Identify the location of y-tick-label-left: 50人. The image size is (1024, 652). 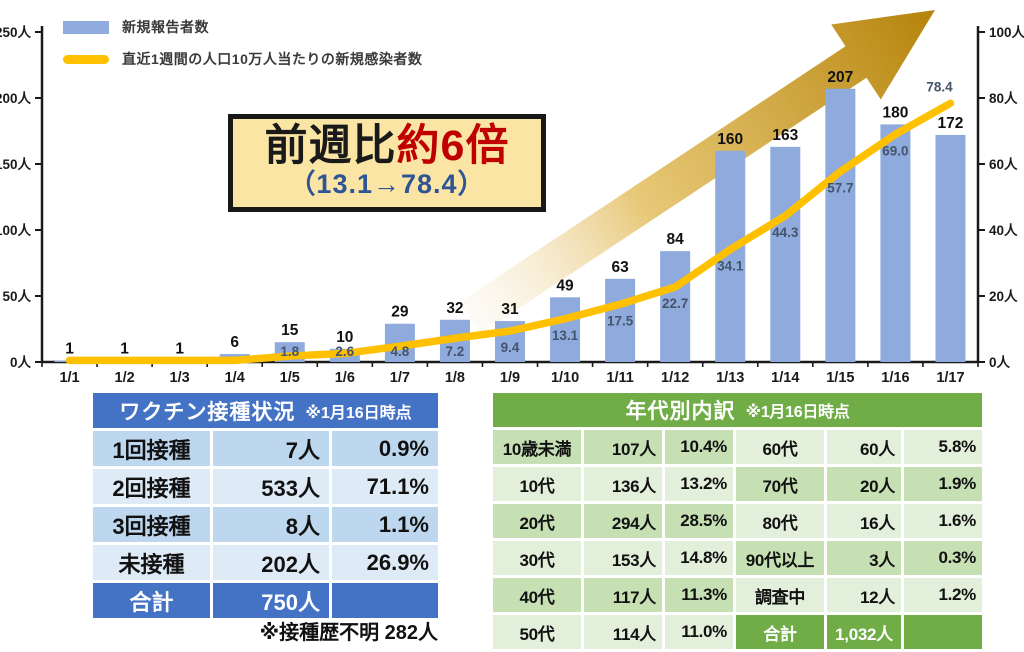
(16, 296).